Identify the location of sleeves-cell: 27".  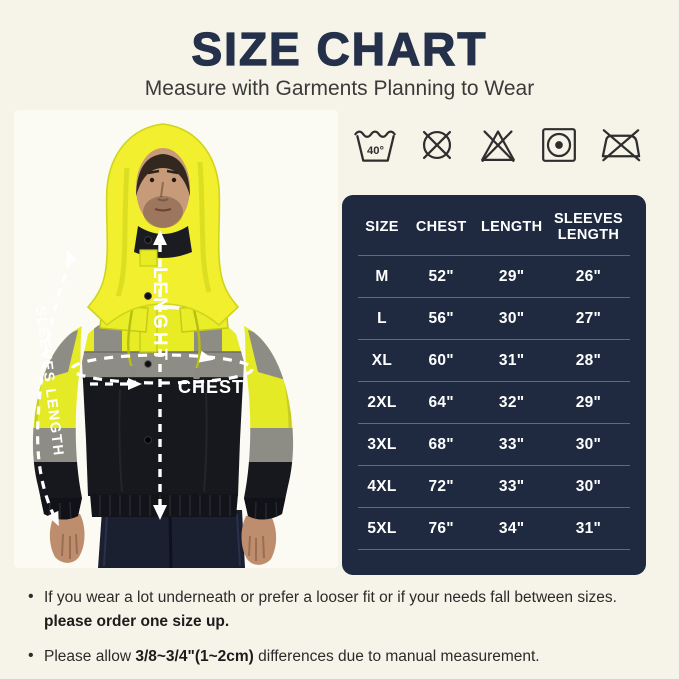
(588, 318).